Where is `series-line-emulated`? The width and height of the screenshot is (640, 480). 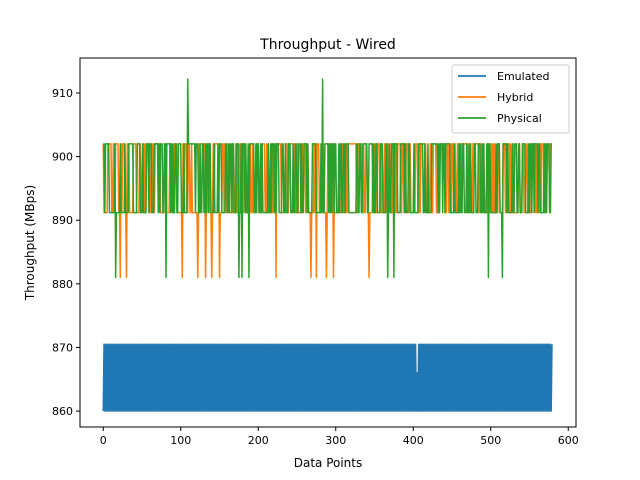 series-line-emulated is located at coordinates (327, 377).